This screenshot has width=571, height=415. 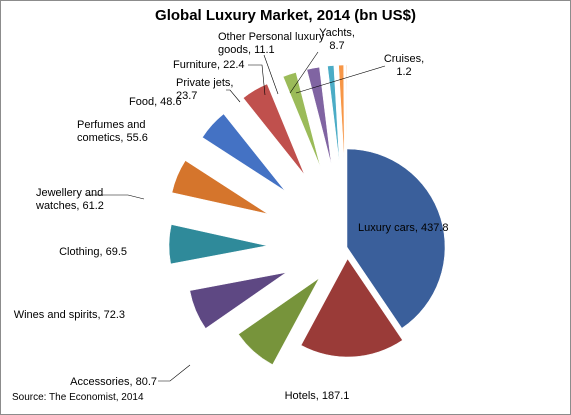 I want to click on data-label-accessories: Accessories, 80.7, so click(x=113, y=382).